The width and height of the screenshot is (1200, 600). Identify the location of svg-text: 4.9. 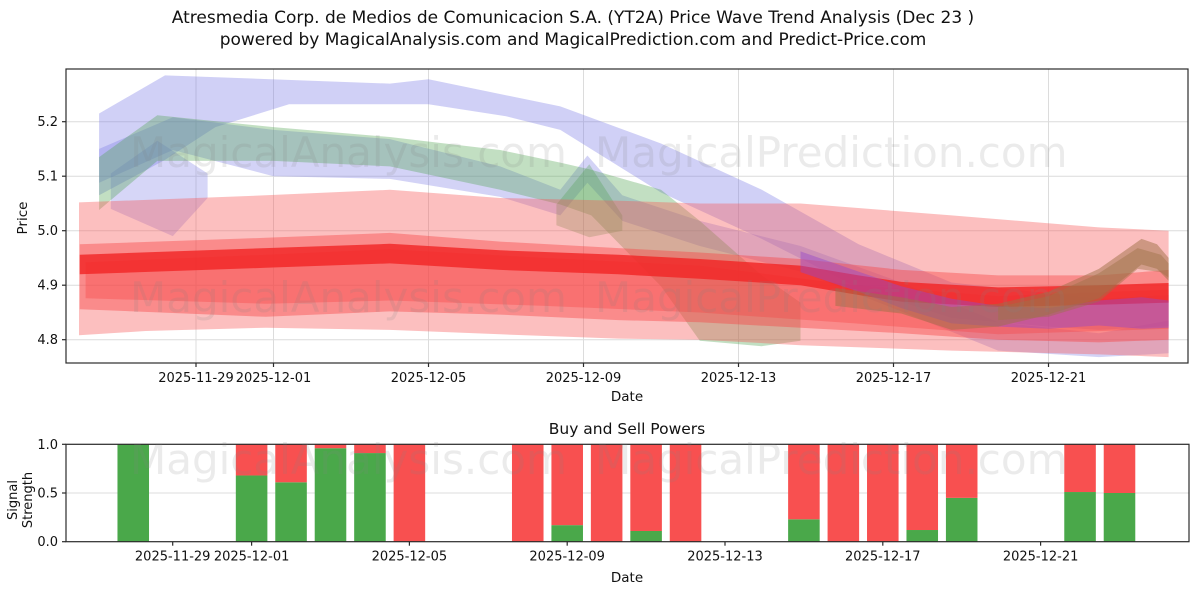
(47, 286).